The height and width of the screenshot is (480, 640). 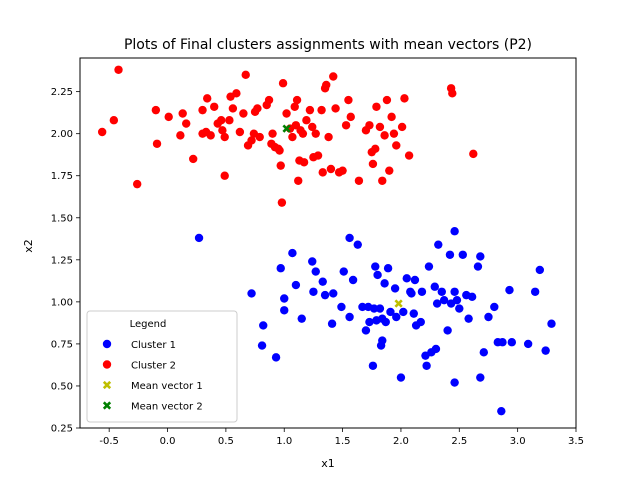 What do you see at coordinates (286, 128) in the screenshot?
I see `mean-vector-marker` at bounding box center [286, 128].